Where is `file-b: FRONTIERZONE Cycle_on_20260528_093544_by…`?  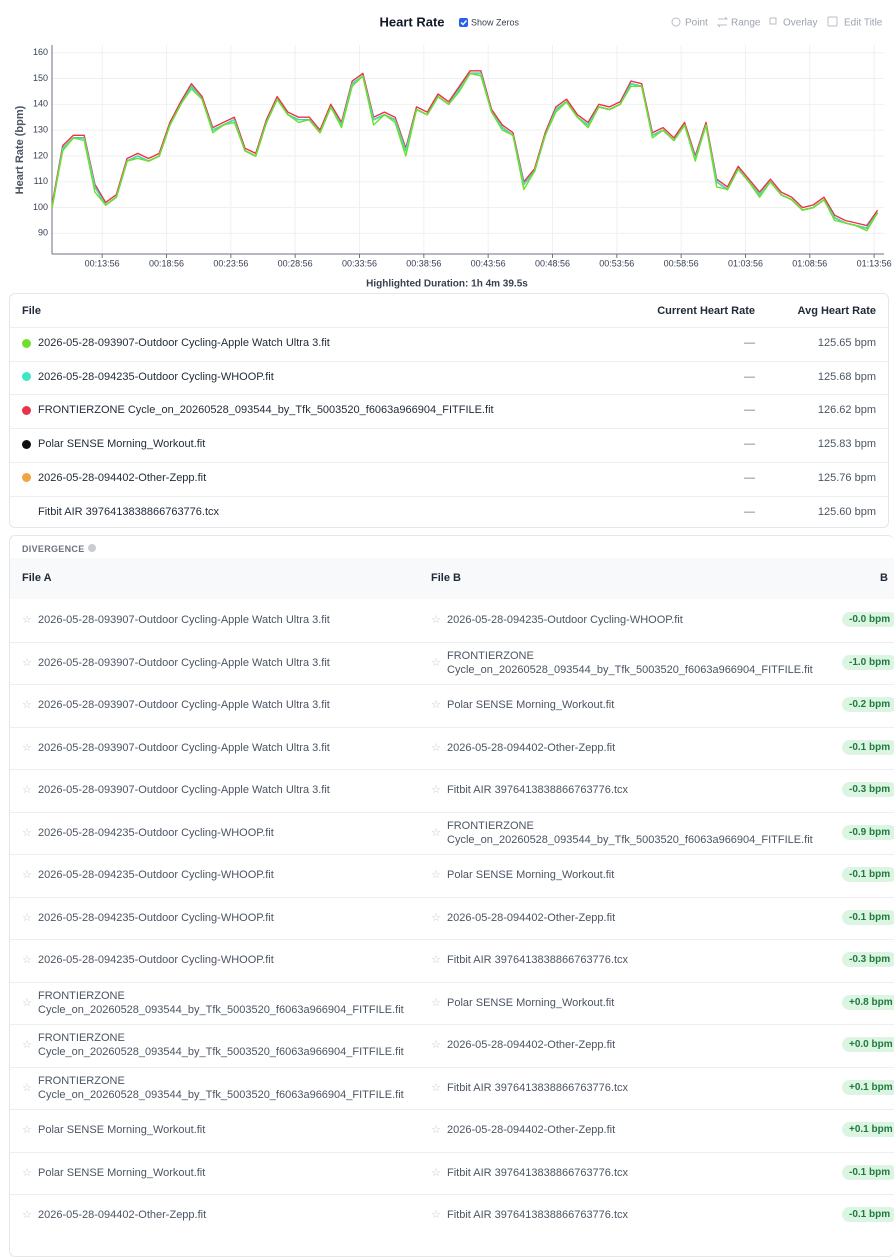 file-b: FRONTIERZONE Cycle_on_20260528_093544_by… is located at coordinates (630, 832).